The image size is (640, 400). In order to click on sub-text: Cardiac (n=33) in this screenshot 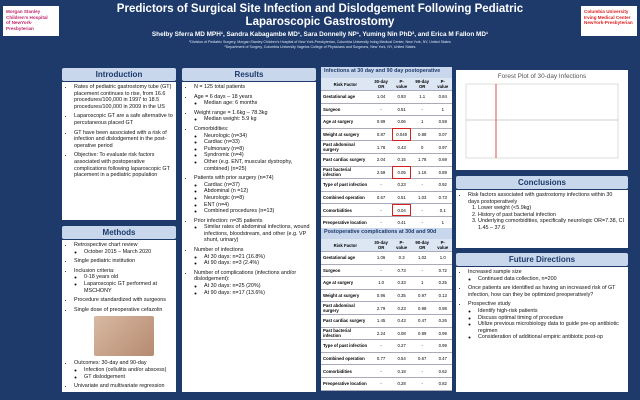, I will do `click(222, 142)`.